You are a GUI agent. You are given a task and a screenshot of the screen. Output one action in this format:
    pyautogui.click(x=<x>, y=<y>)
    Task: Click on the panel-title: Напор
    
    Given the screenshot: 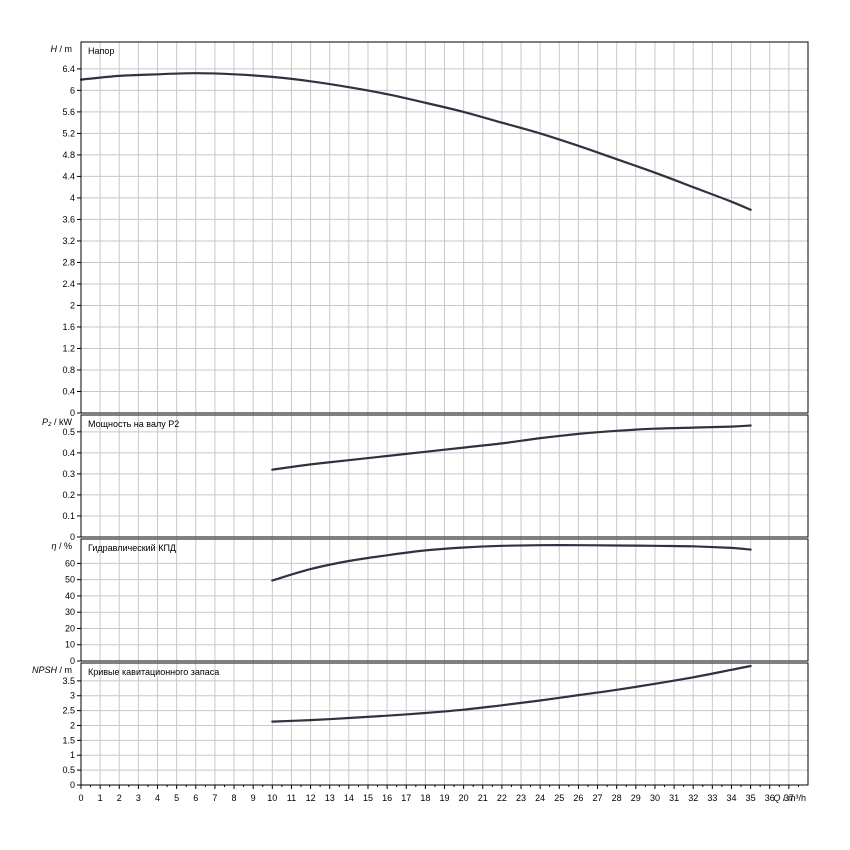 What is the action you would take?
    pyautogui.click(x=101, y=51)
    